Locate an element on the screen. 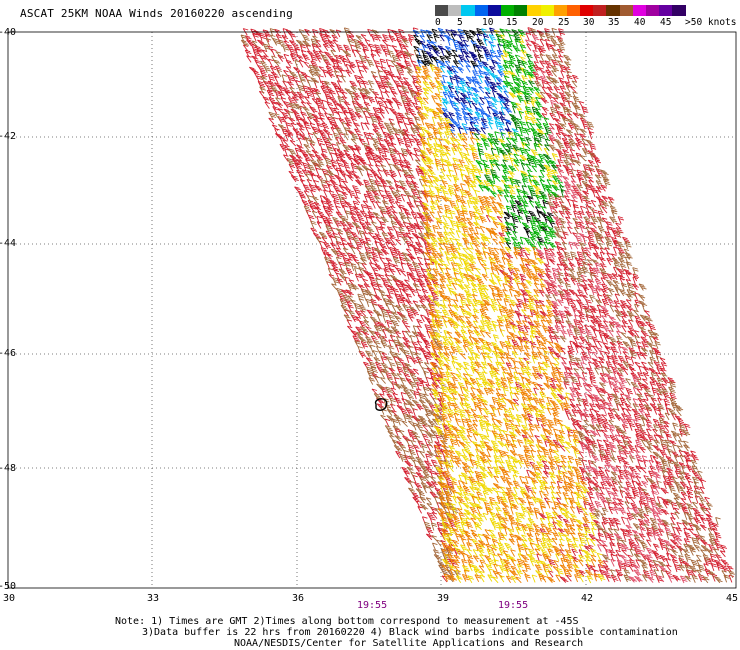  swath-time-left: 19:55 is located at coordinates (372, 605).